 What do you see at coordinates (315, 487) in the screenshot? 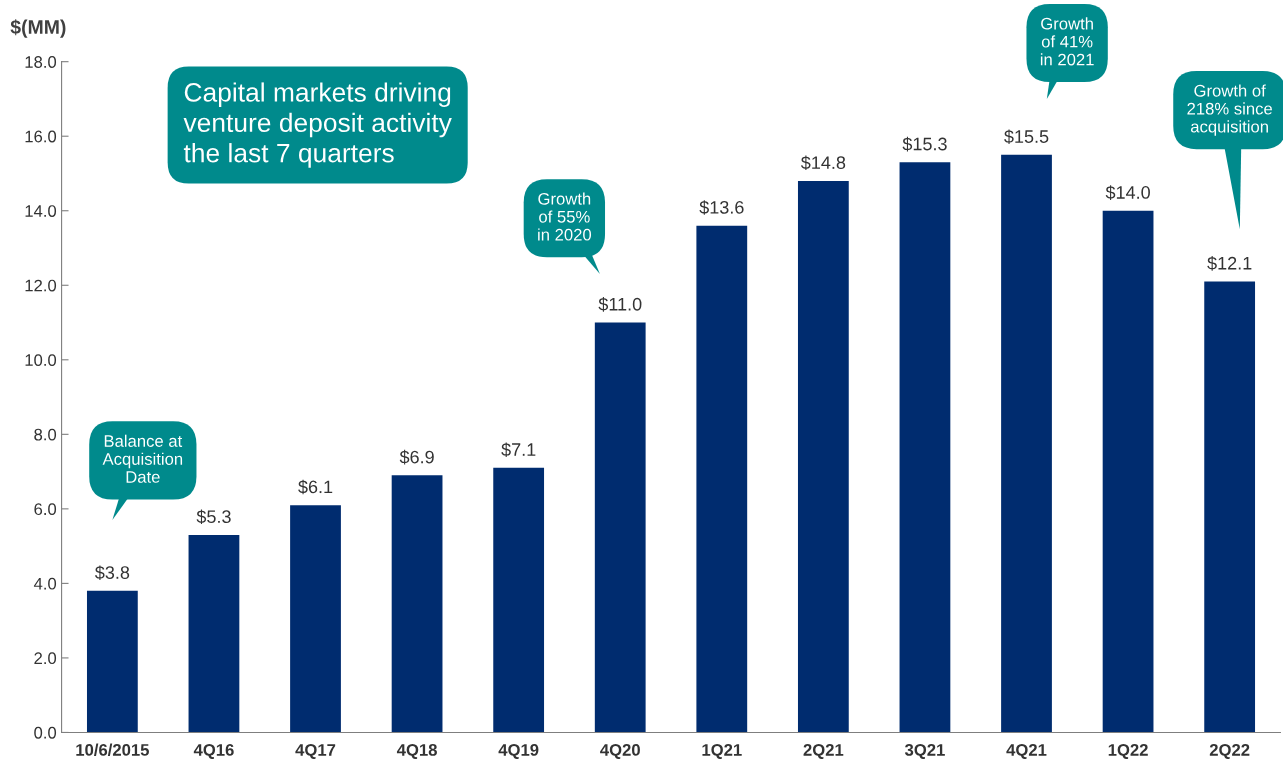
I see `data-label: $6.1` at bounding box center [315, 487].